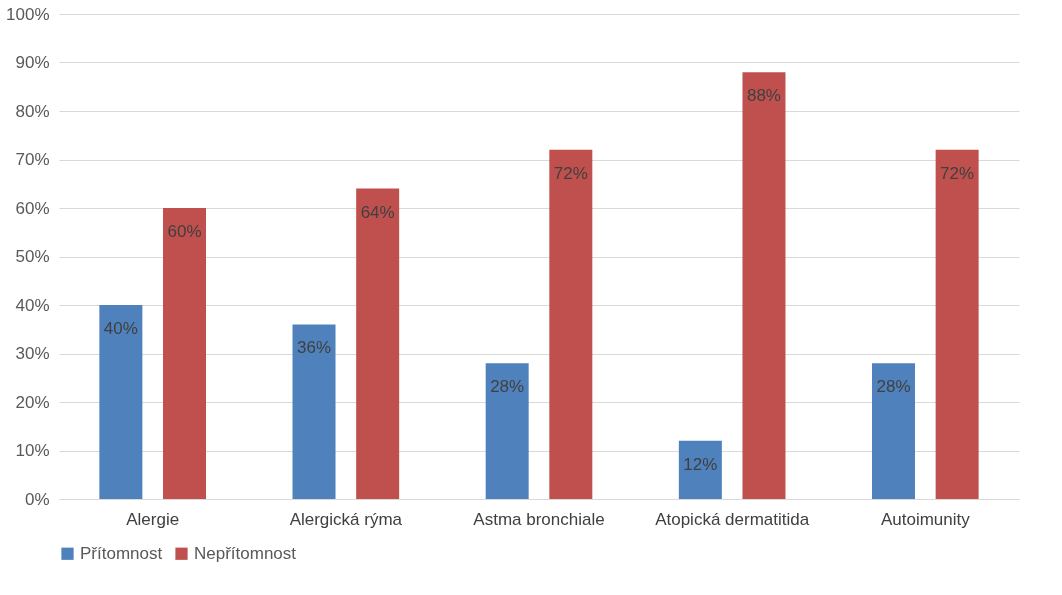 This screenshot has height=595, width=1062. Describe the element at coordinates (32, 450) in the screenshot. I see `y-tick-label: 10%` at that location.